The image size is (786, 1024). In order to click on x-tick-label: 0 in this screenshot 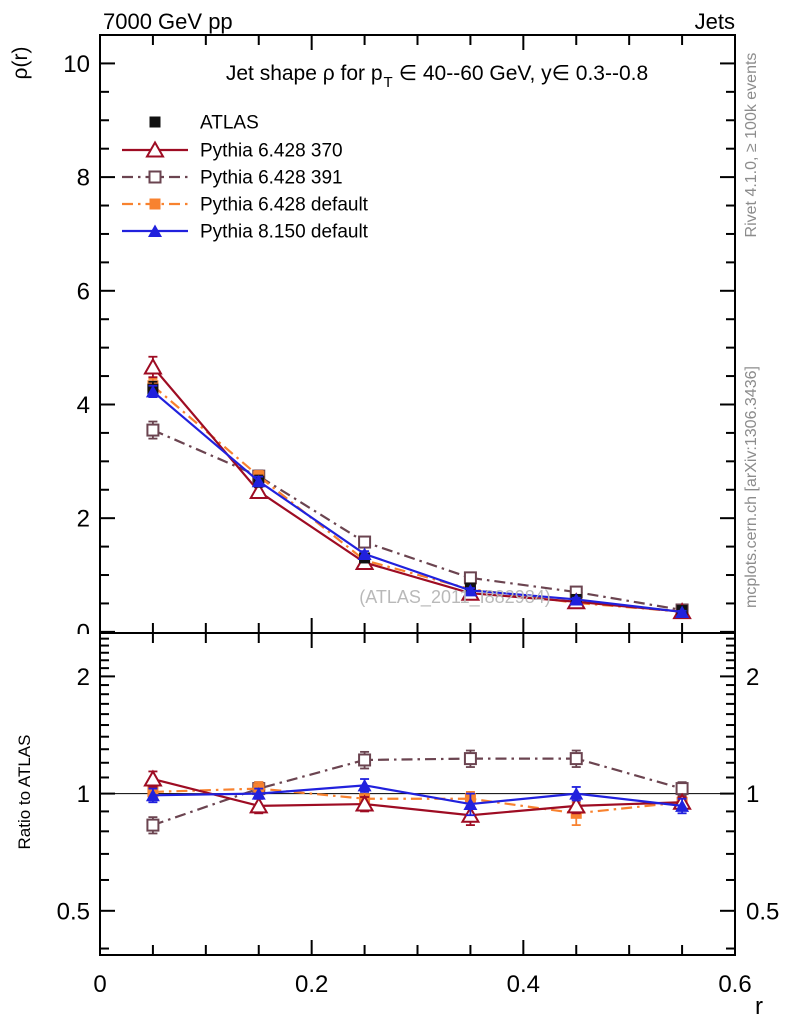, I will do `click(99, 984)`.